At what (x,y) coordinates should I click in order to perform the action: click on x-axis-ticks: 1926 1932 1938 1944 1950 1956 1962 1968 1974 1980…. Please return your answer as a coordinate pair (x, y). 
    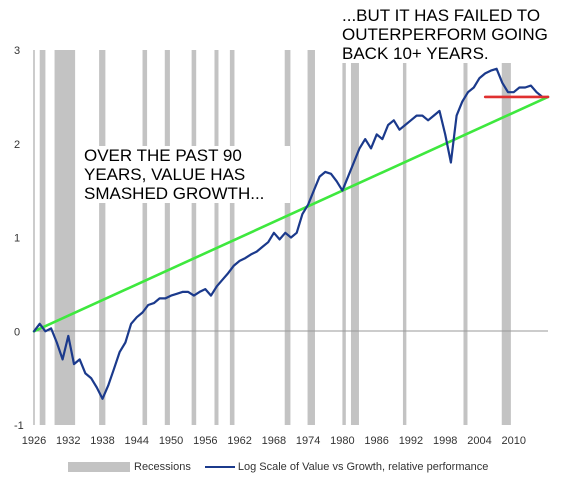
    Looking at the image, I should click on (274, 441).